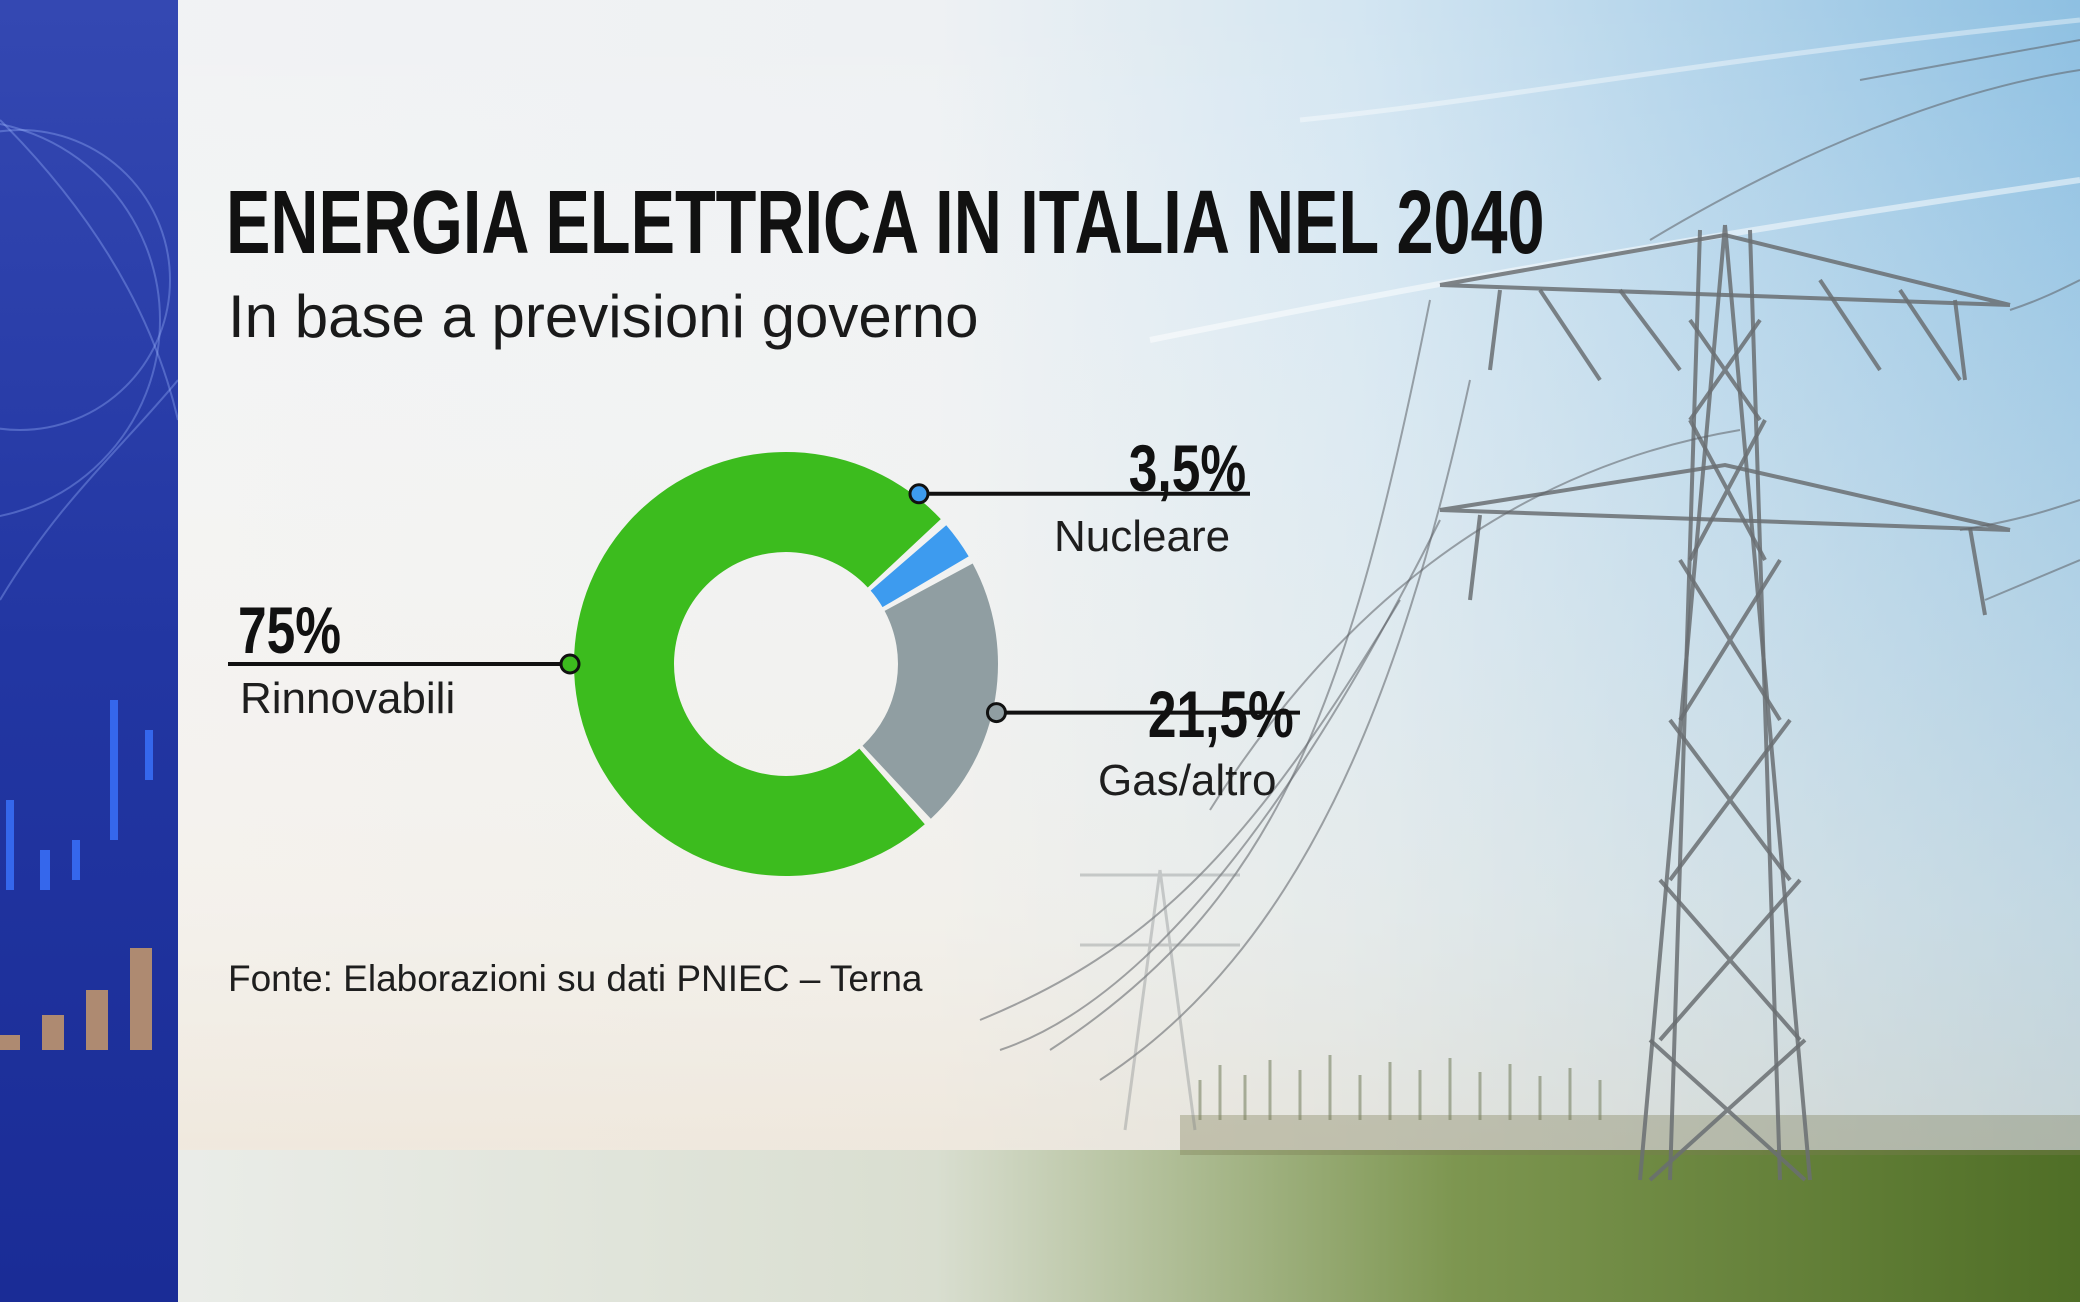 The width and height of the screenshot is (2080, 1302). I want to click on data-label-gas-value: 21,5%, so click(1220, 714).